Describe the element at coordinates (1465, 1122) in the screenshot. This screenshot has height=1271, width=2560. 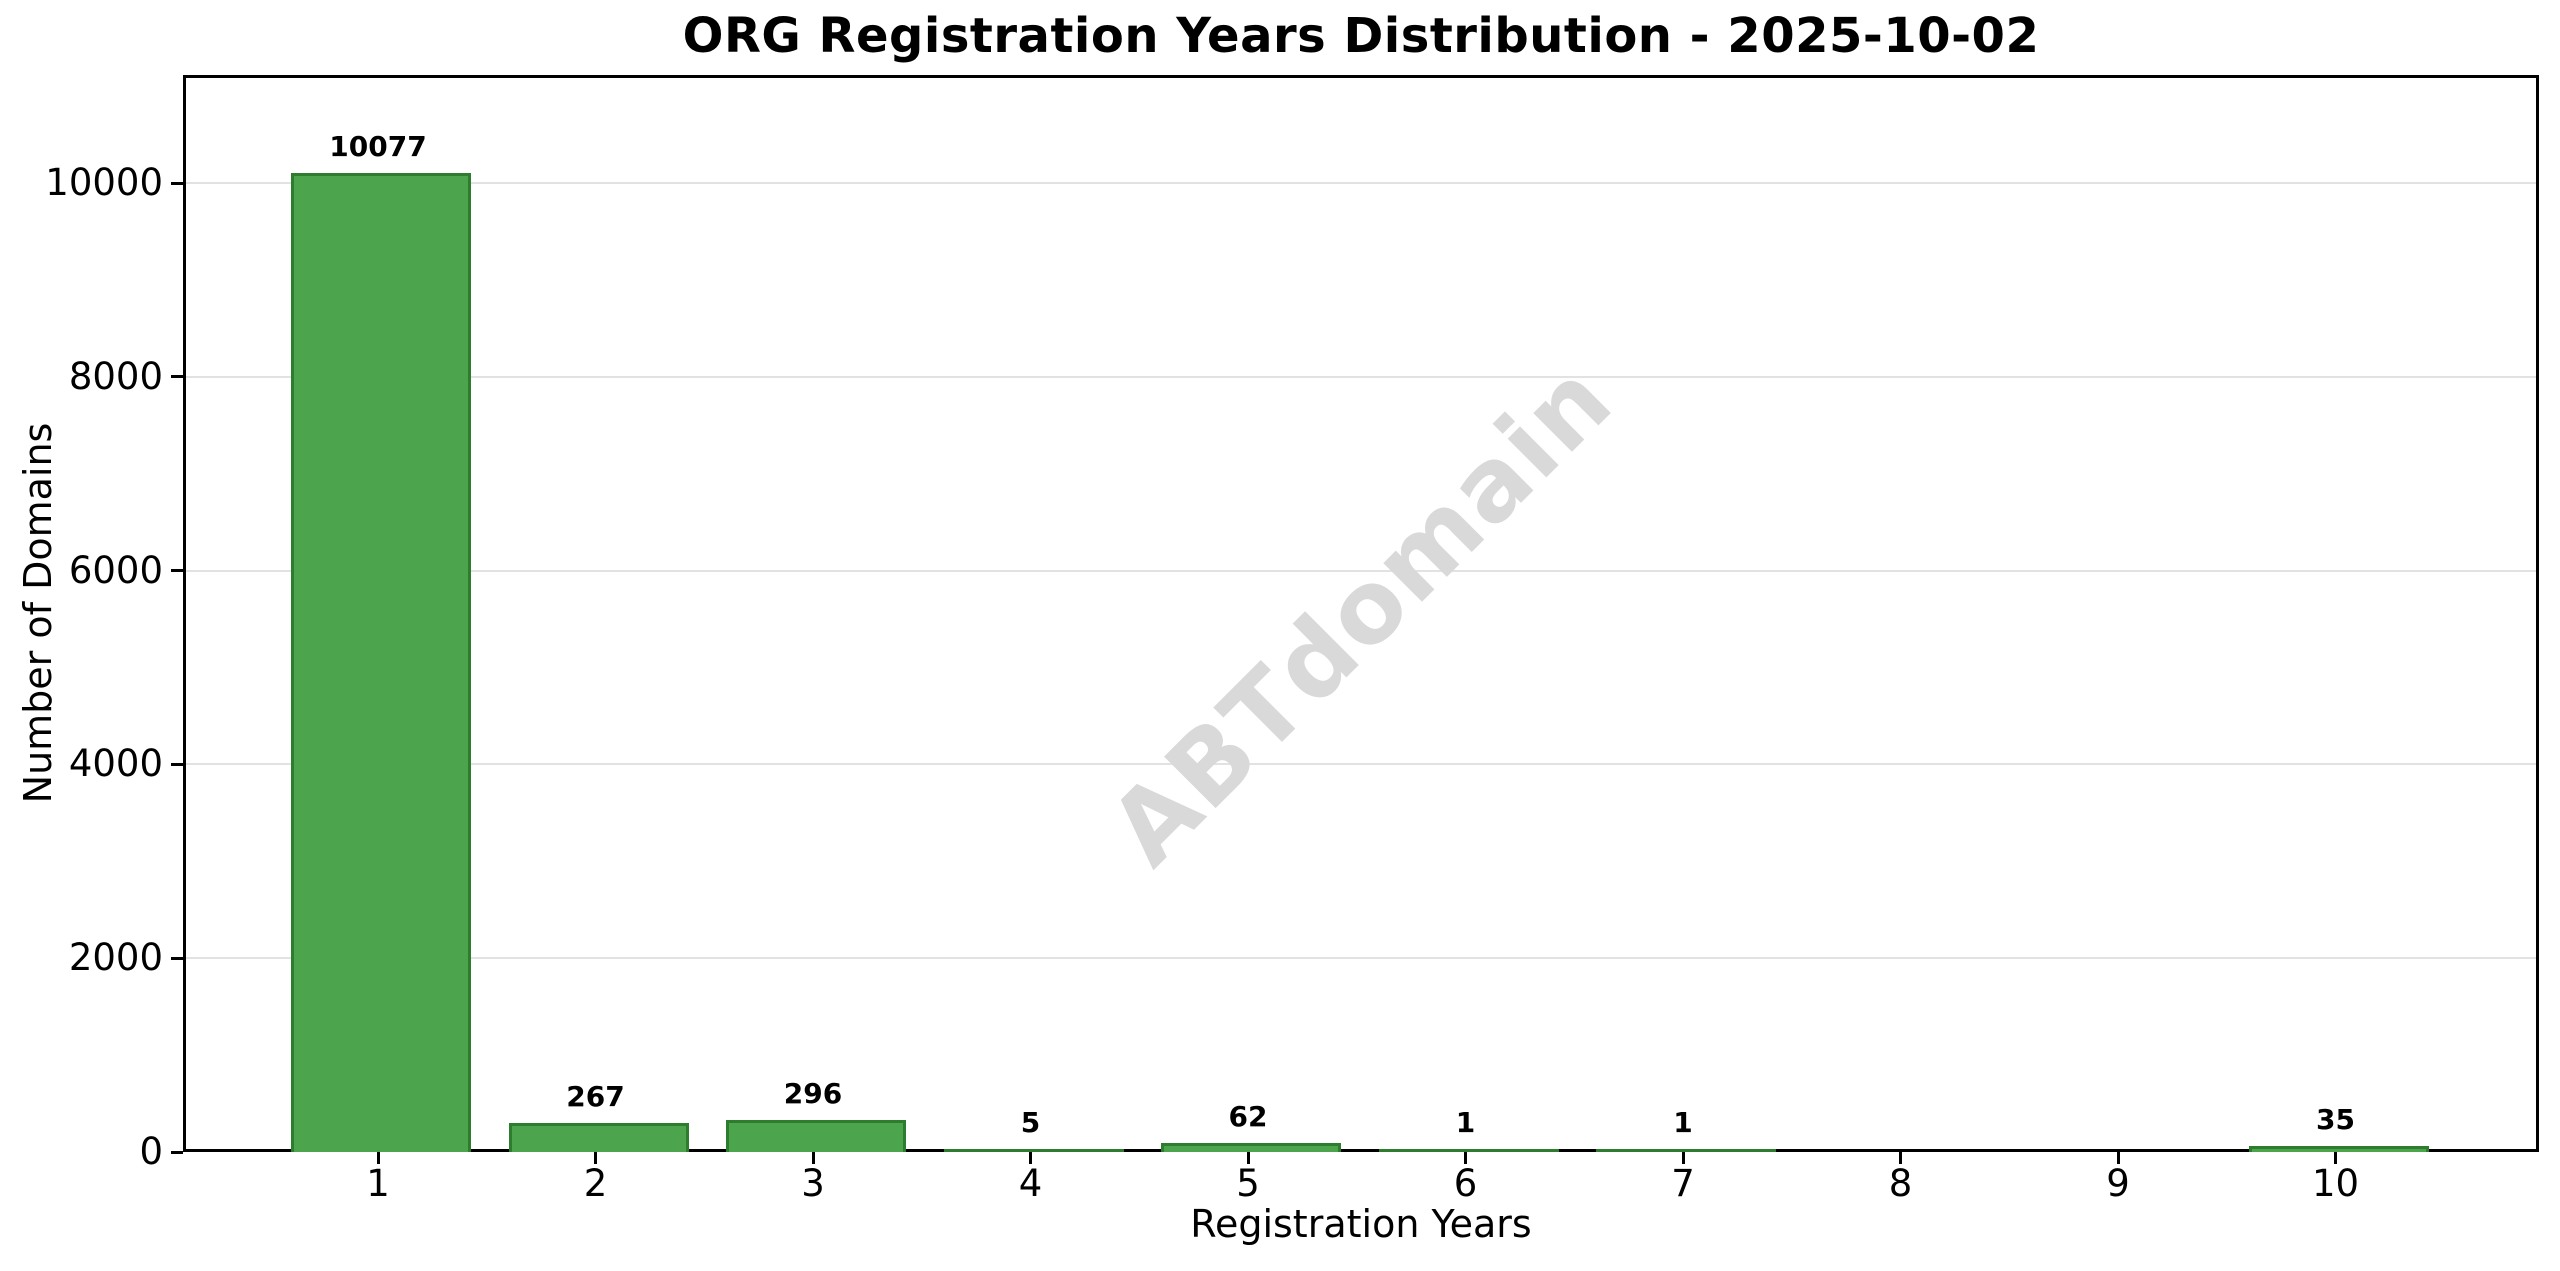
I see `bar-value-label-year-6: 1` at that location.